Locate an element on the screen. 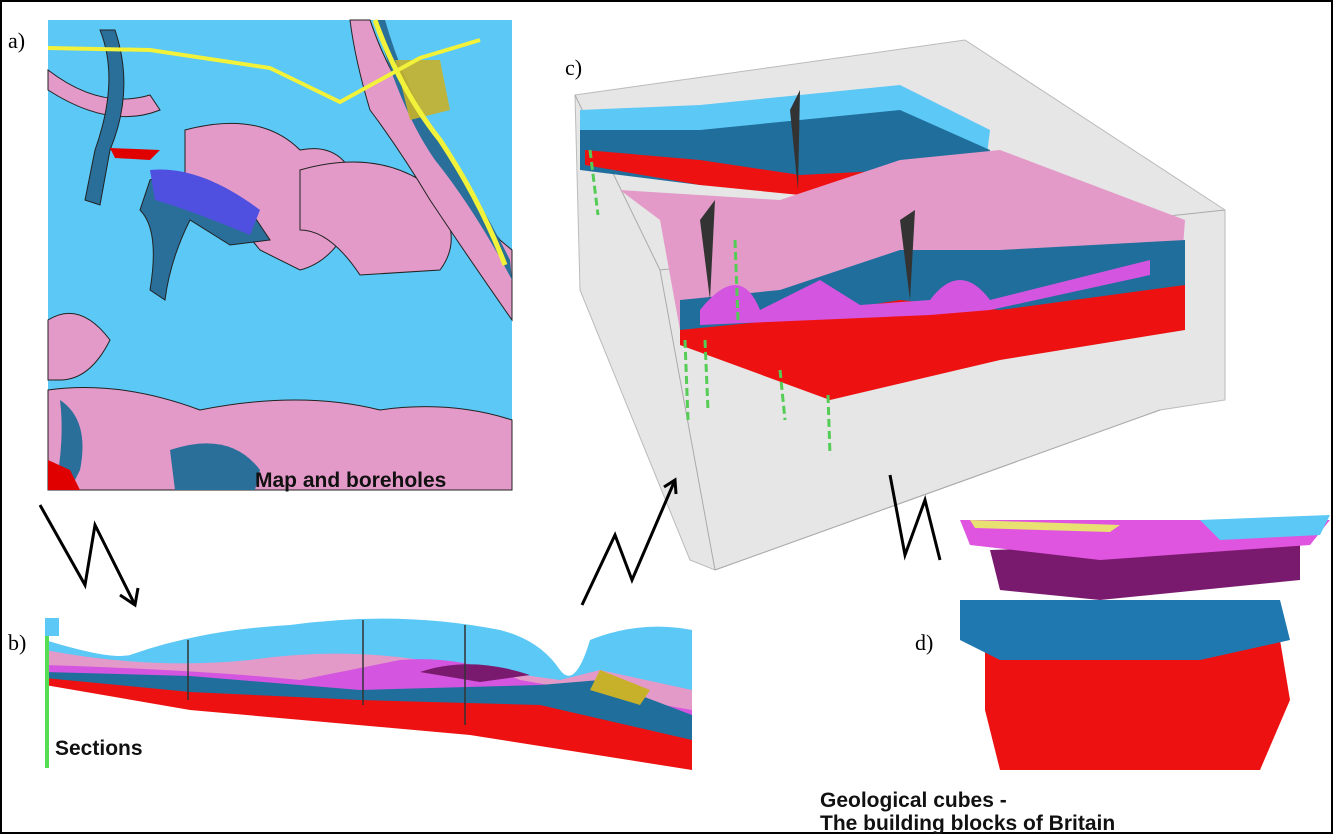 This screenshot has width=1333, height=834. caption: Geological cubes - is located at coordinates (913, 800).